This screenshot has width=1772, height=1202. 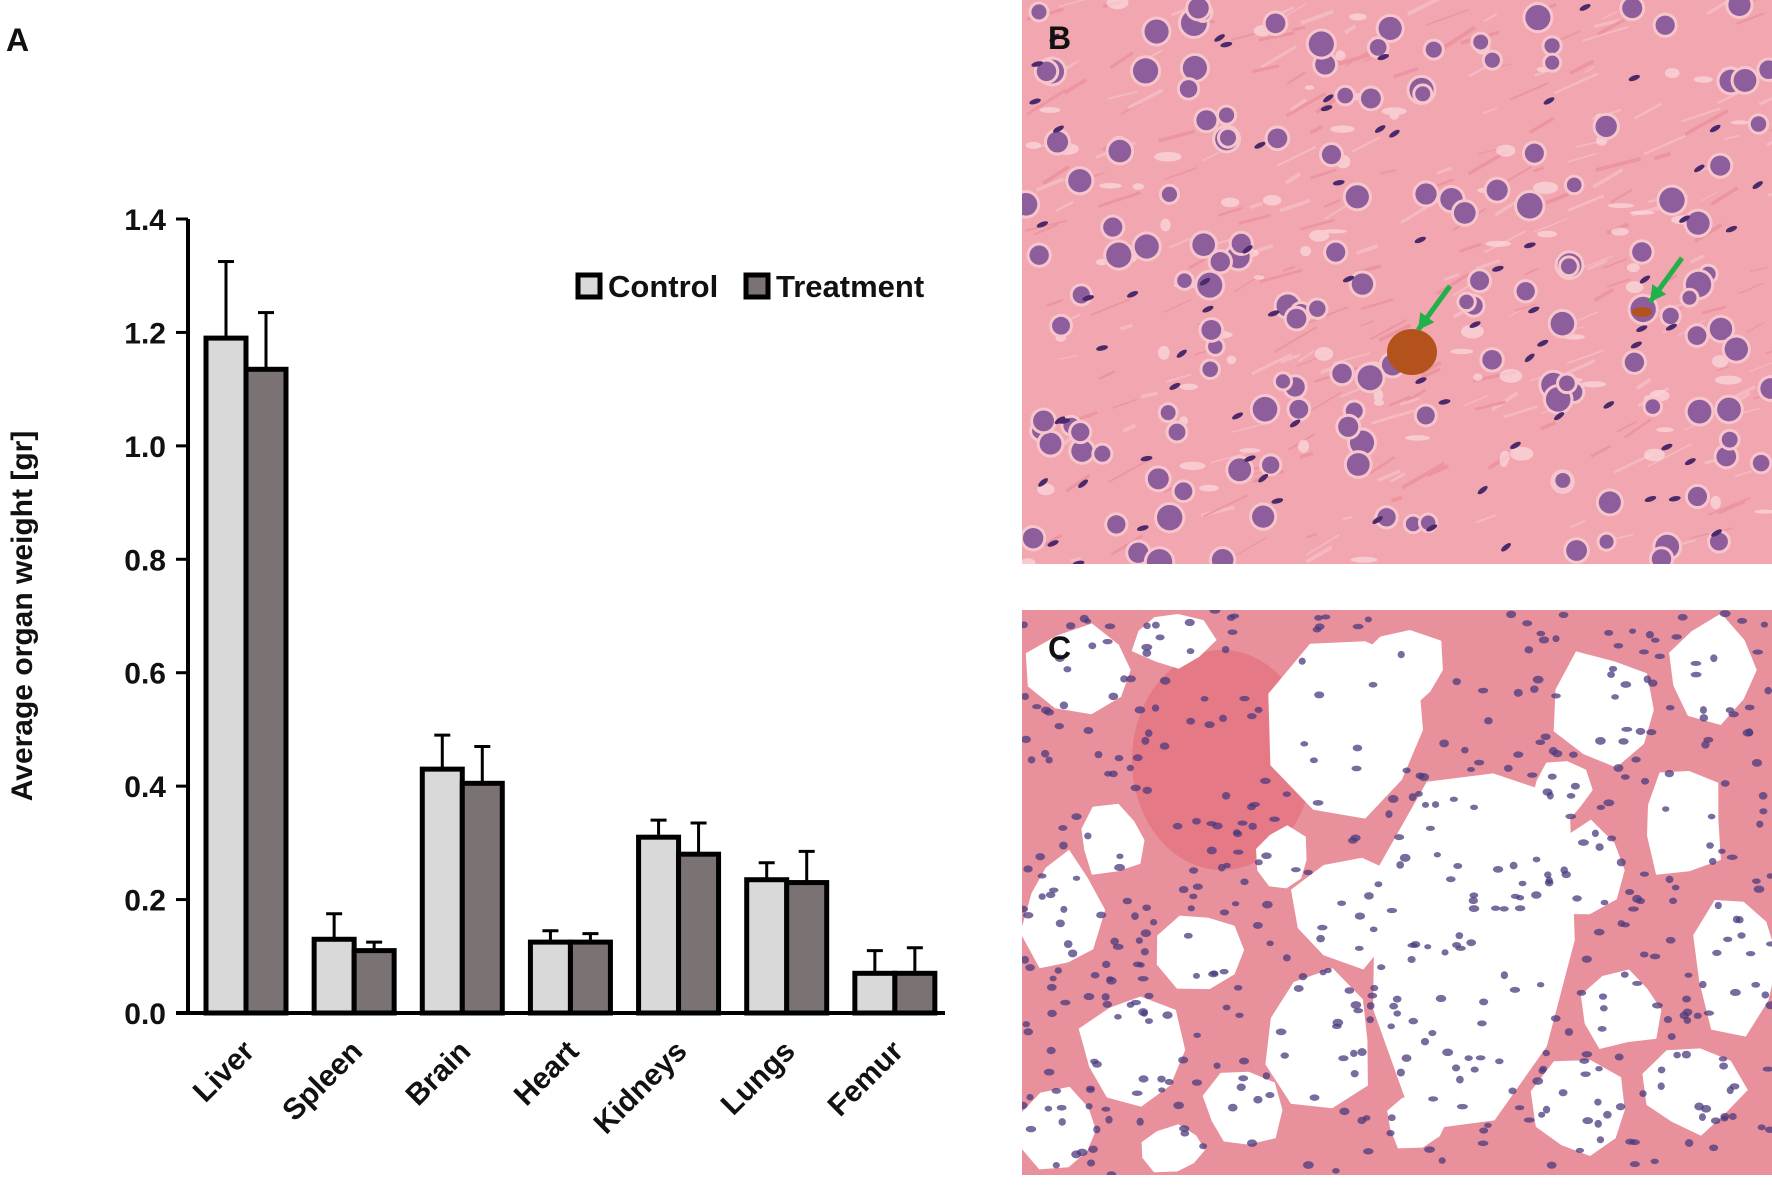 What do you see at coordinates (875, 993) in the screenshot?
I see `bar-control-femur` at bounding box center [875, 993].